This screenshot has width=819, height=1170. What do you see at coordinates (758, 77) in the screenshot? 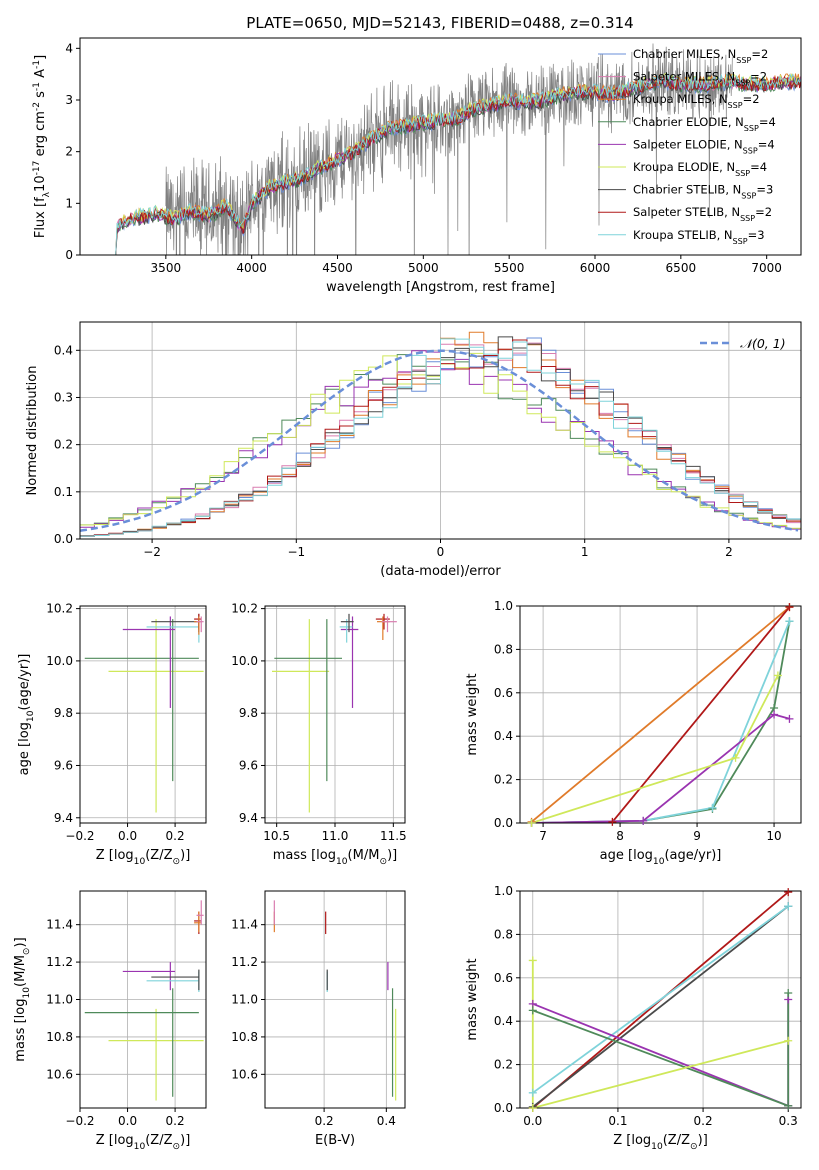
I see `label-fragment: =2` at bounding box center [758, 77].